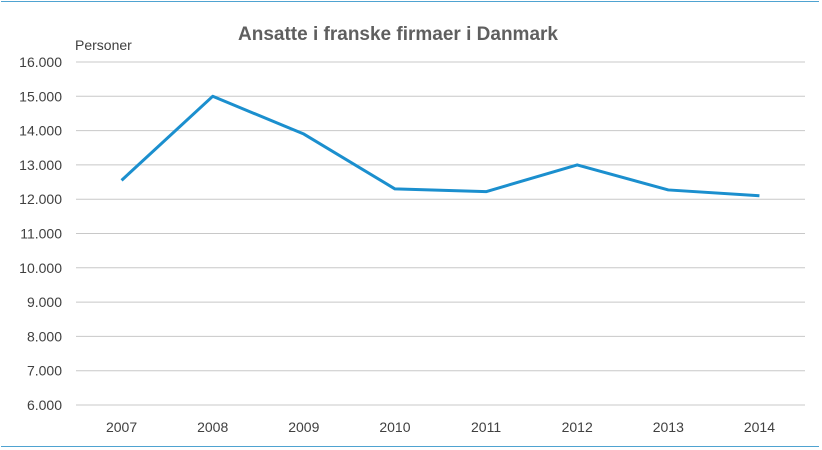  Describe the element at coordinates (40, 165) in the screenshot. I see `y-tick-label: 13.000` at that location.